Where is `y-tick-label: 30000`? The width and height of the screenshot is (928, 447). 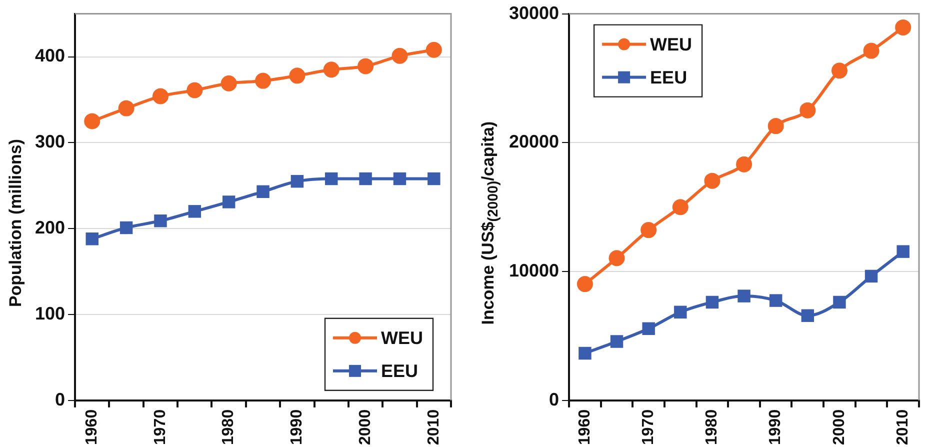 y-tick-label: 30000 is located at coordinates (534, 12).